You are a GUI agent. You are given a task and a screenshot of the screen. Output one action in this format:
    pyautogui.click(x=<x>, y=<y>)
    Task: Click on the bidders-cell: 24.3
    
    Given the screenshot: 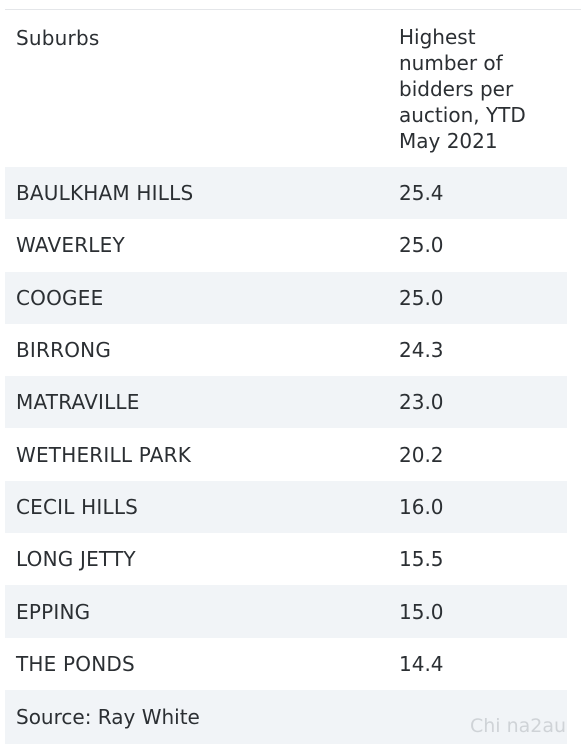 What is the action you would take?
    pyautogui.click(x=421, y=350)
    